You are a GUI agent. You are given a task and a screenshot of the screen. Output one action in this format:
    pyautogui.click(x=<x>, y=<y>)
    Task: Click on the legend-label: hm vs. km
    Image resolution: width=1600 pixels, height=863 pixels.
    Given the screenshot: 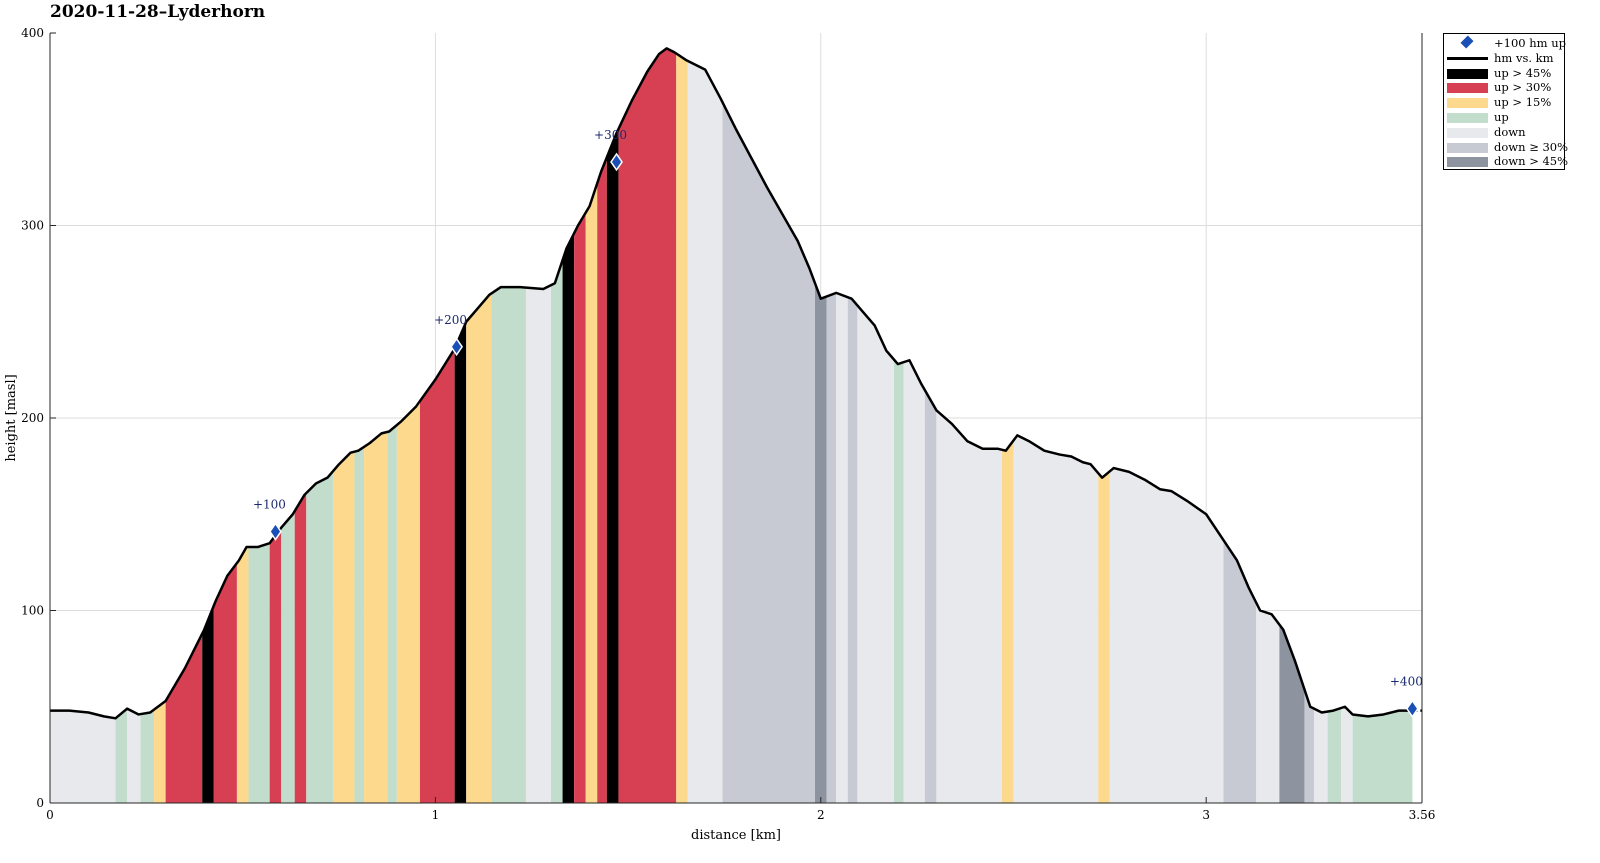 What is the action you would take?
    pyautogui.click(x=1524, y=57)
    